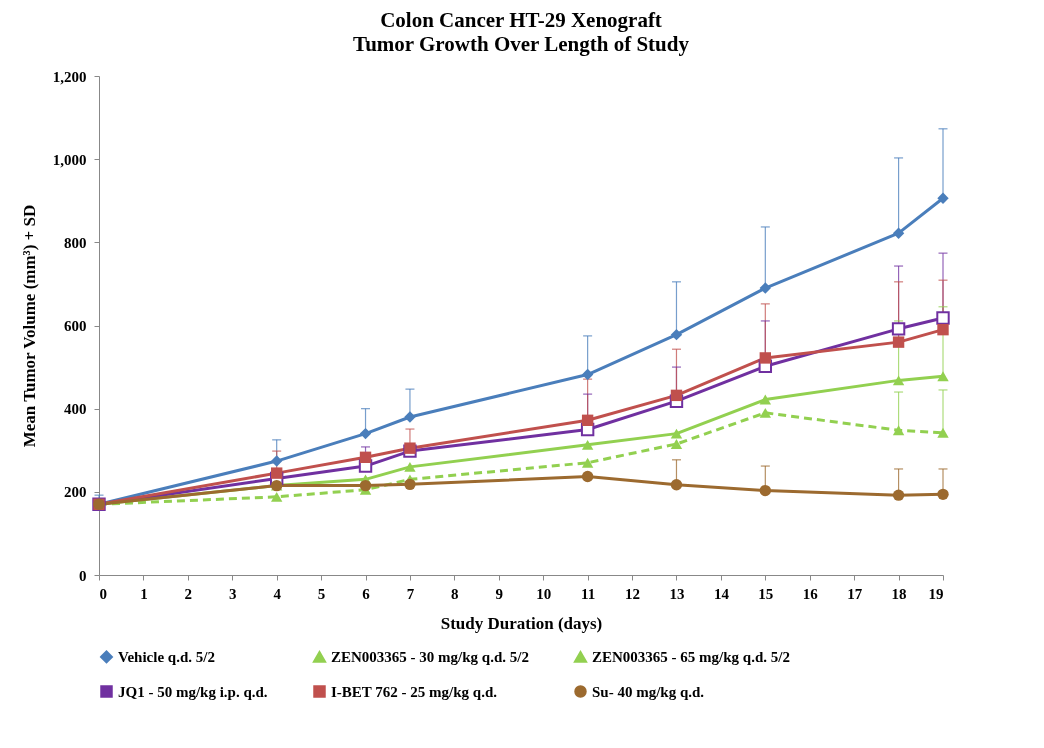 The image size is (1044, 748). What do you see at coordinates (277, 593) in the screenshot?
I see `x-tick-label: 4` at bounding box center [277, 593].